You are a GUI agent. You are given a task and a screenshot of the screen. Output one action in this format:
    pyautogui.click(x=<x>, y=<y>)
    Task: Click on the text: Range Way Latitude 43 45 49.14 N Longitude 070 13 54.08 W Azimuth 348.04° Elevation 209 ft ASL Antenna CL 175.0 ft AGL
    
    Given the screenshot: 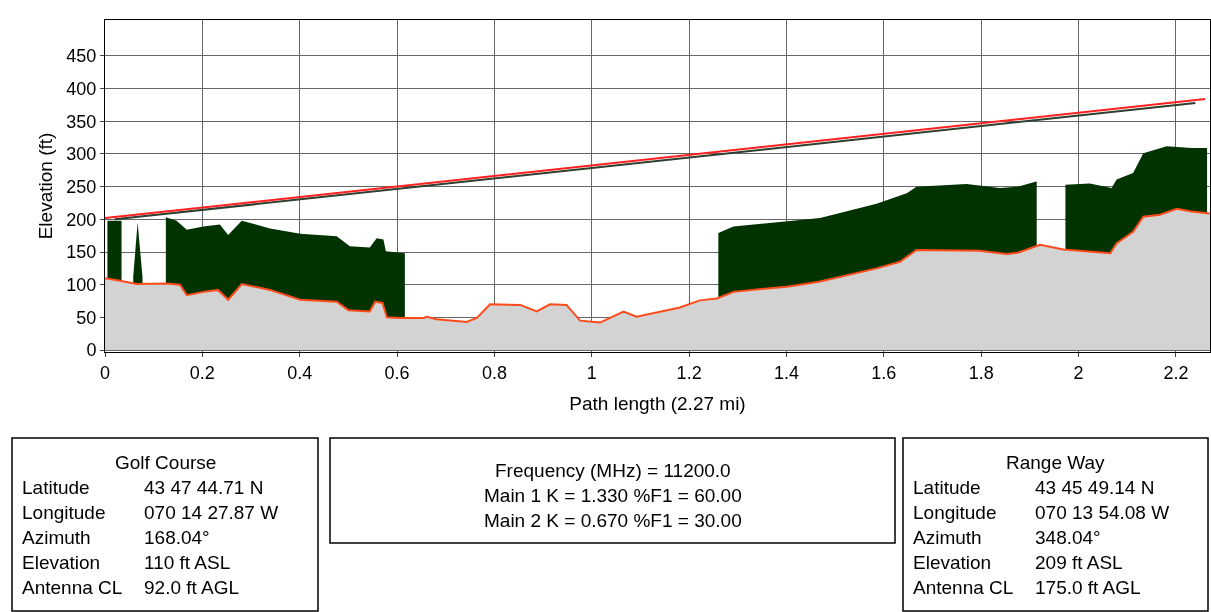 What is the action you would take?
    pyautogui.click(x=1041, y=525)
    